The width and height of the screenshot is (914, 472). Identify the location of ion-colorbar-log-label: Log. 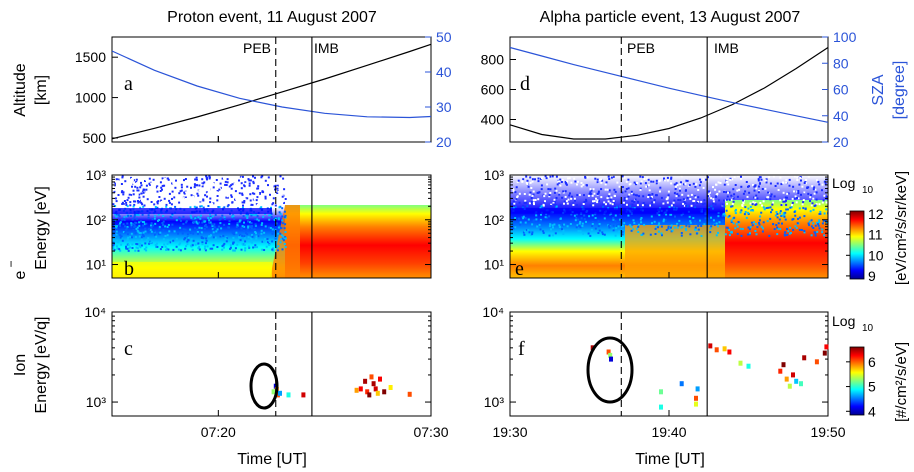
(843, 321).